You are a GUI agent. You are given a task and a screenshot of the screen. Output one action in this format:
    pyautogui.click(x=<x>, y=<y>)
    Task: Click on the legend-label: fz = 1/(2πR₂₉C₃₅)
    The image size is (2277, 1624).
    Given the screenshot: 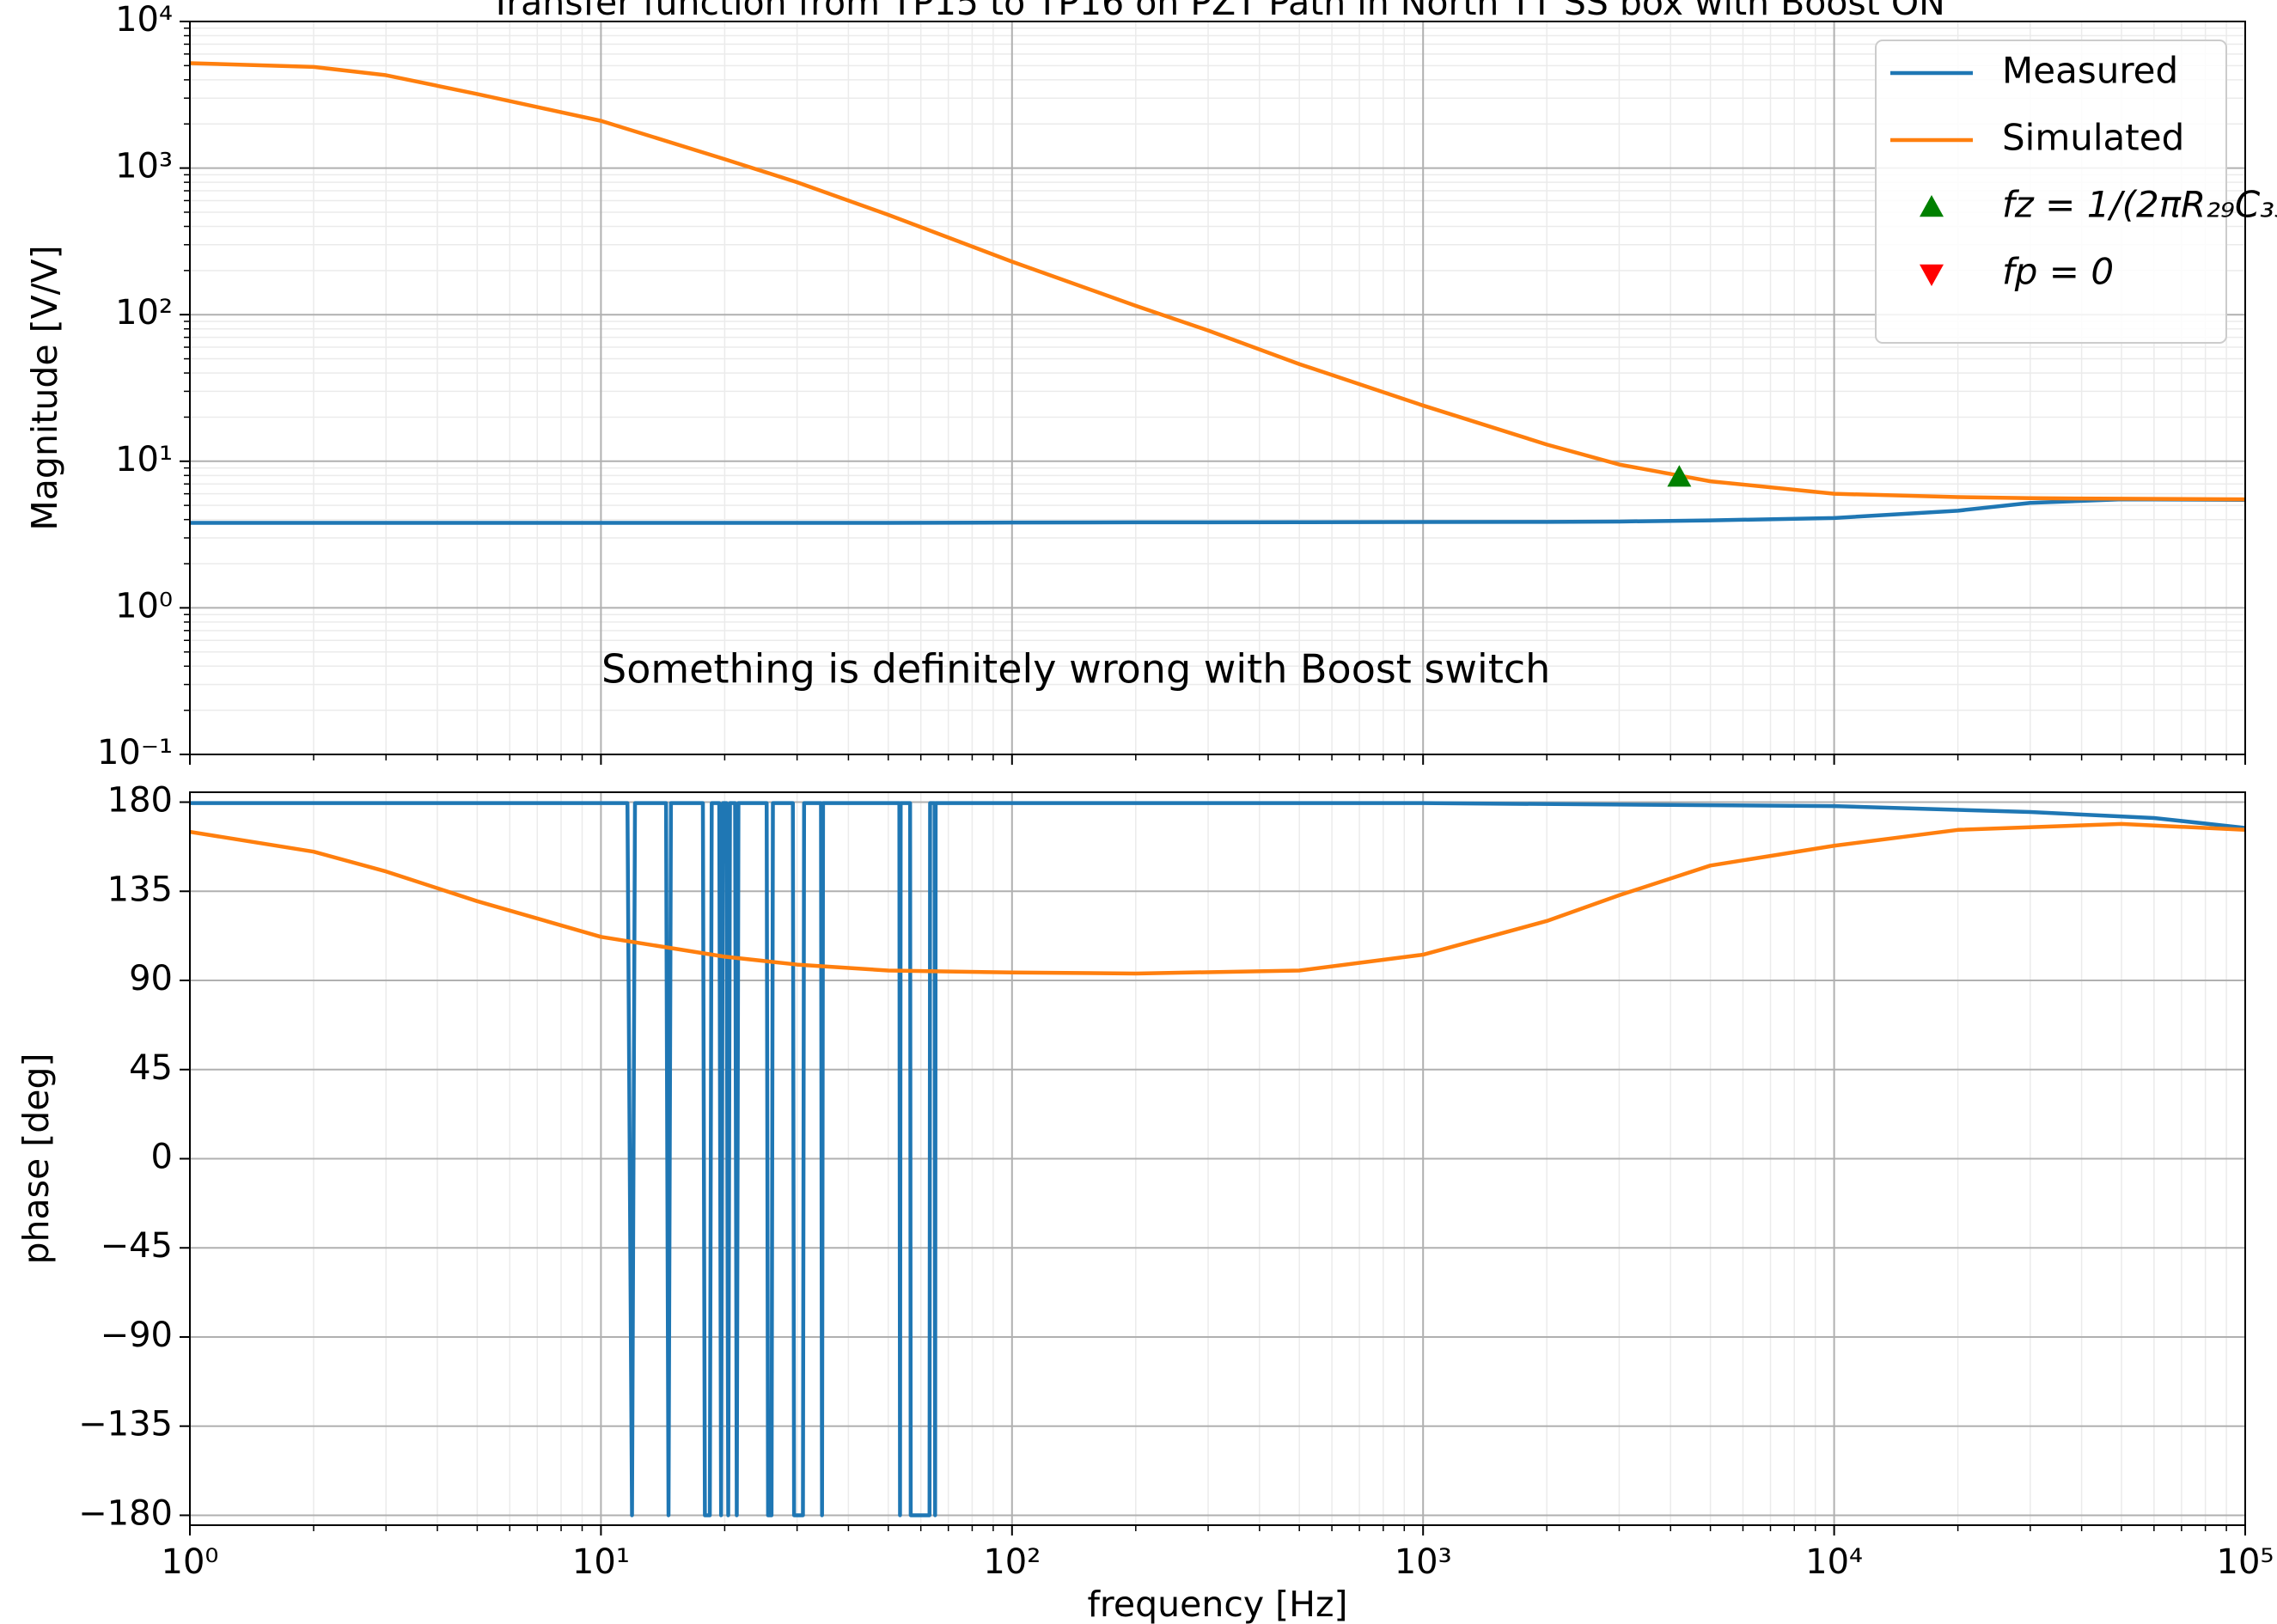 What is the action you would take?
    pyautogui.click(x=2139, y=205)
    